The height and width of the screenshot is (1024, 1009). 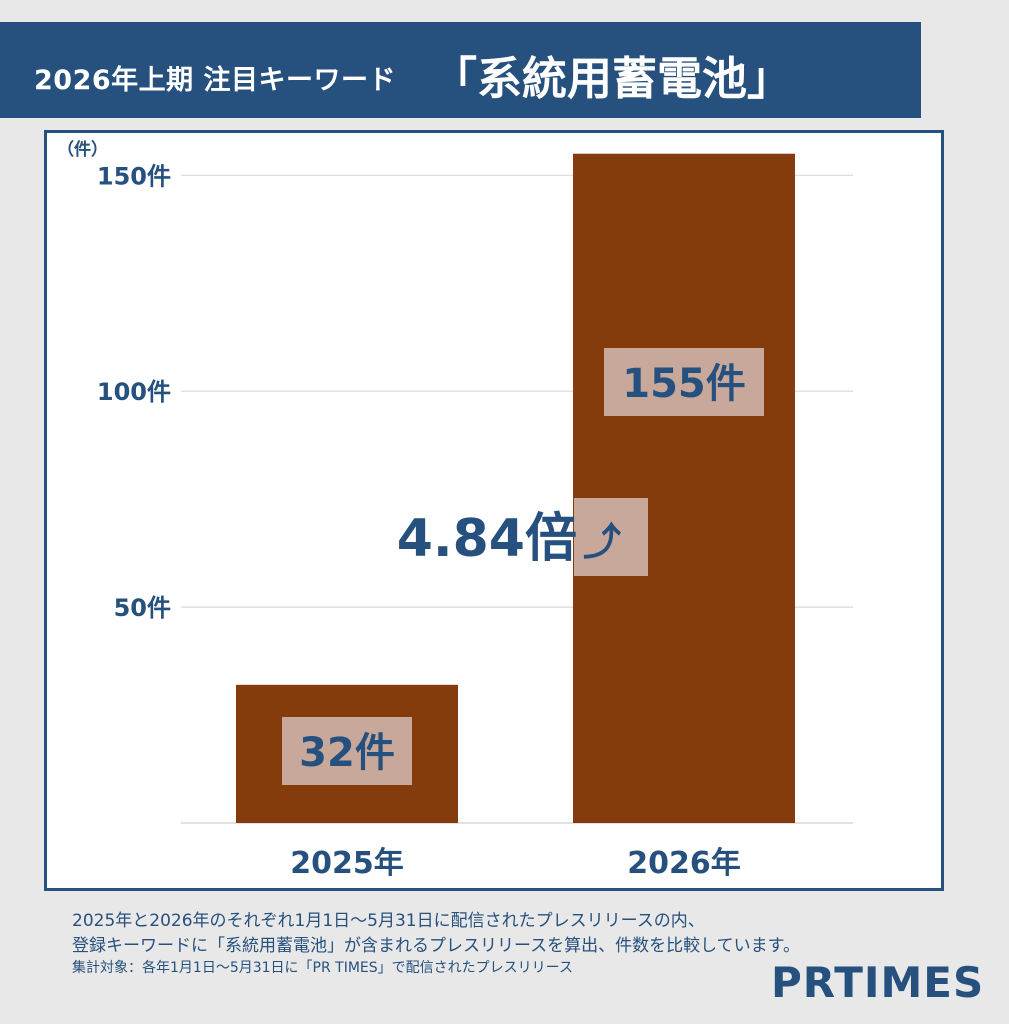 What do you see at coordinates (82, 149) in the screenshot?
I see `y-axis-unit-label: （件）` at bounding box center [82, 149].